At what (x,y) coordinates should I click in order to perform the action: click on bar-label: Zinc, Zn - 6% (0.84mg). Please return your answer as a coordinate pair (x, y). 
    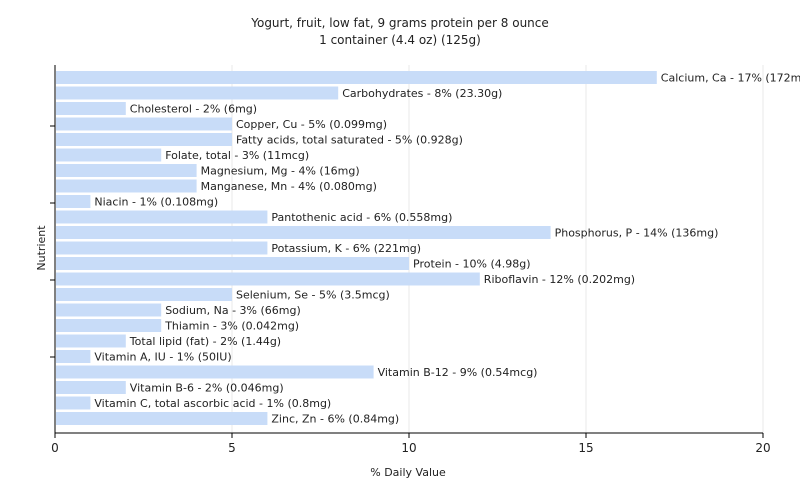
    Looking at the image, I should click on (335, 419).